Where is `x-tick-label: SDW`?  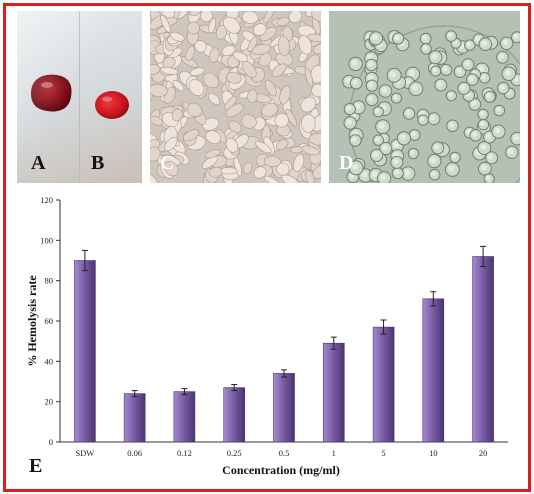
x-tick-label: SDW is located at coordinates (84, 453).